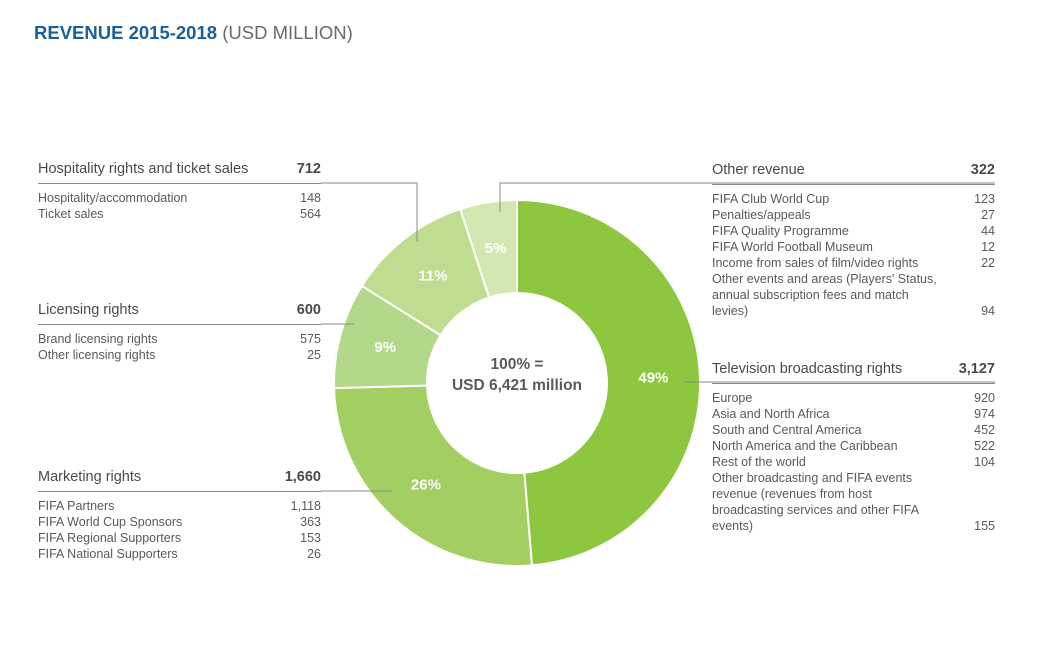 The image size is (1061, 660). I want to click on television-header: Television broadcasting rights 3,127, so click(853, 372).